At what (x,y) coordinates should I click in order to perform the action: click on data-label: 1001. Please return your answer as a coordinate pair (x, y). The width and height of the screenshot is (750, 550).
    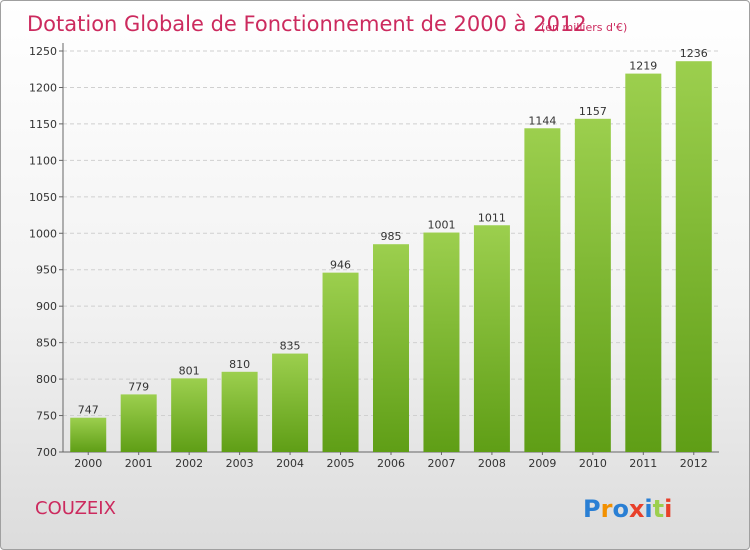
    Looking at the image, I should click on (441, 225).